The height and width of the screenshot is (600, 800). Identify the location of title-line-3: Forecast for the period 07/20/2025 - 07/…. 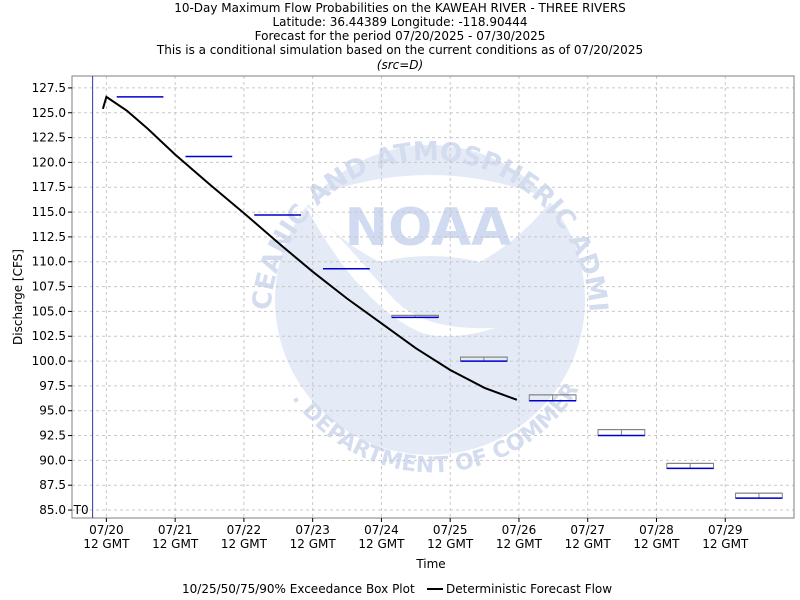
(400, 36).